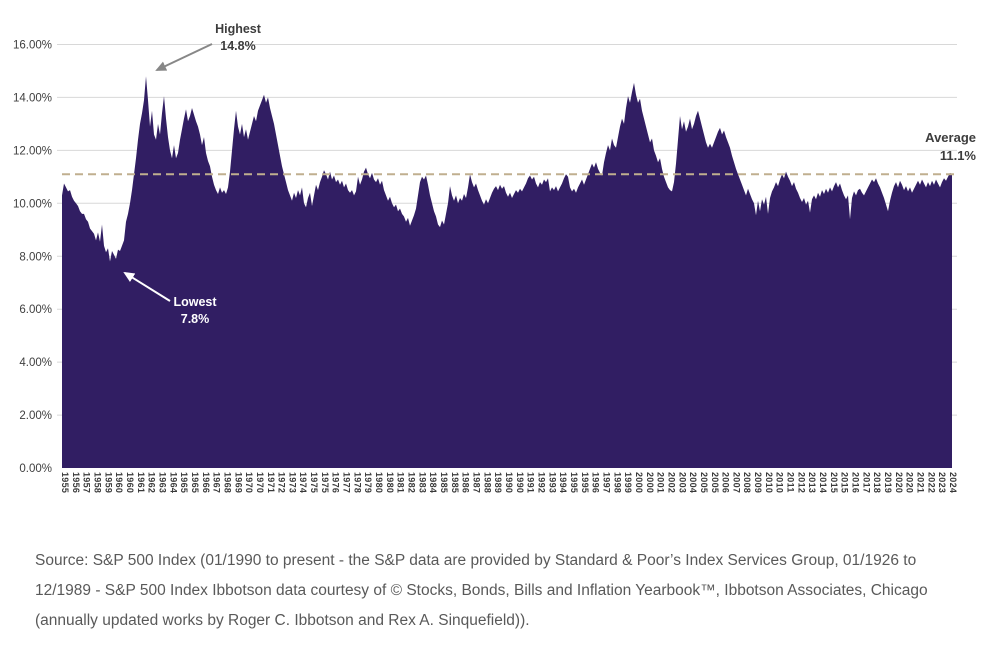 This screenshot has height=650, width=988. I want to click on x-tick-label: 1978, so click(357, 482).